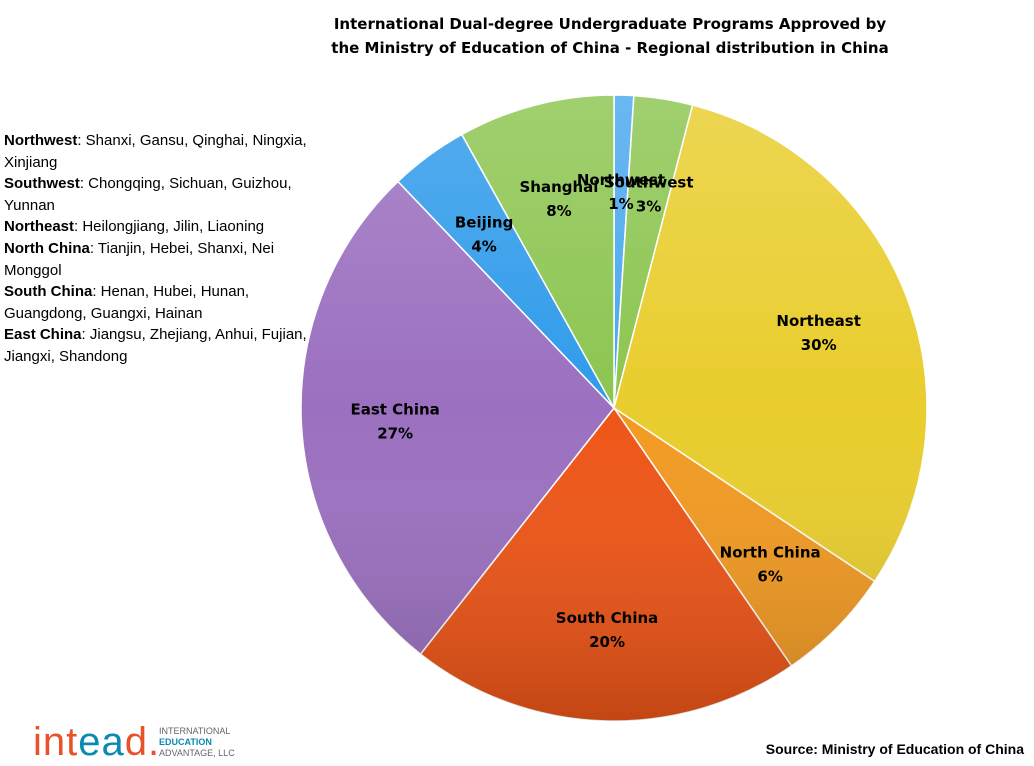 This screenshot has height=766, width=1034. I want to click on legend-region-name: Northeast, so click(39, 227).